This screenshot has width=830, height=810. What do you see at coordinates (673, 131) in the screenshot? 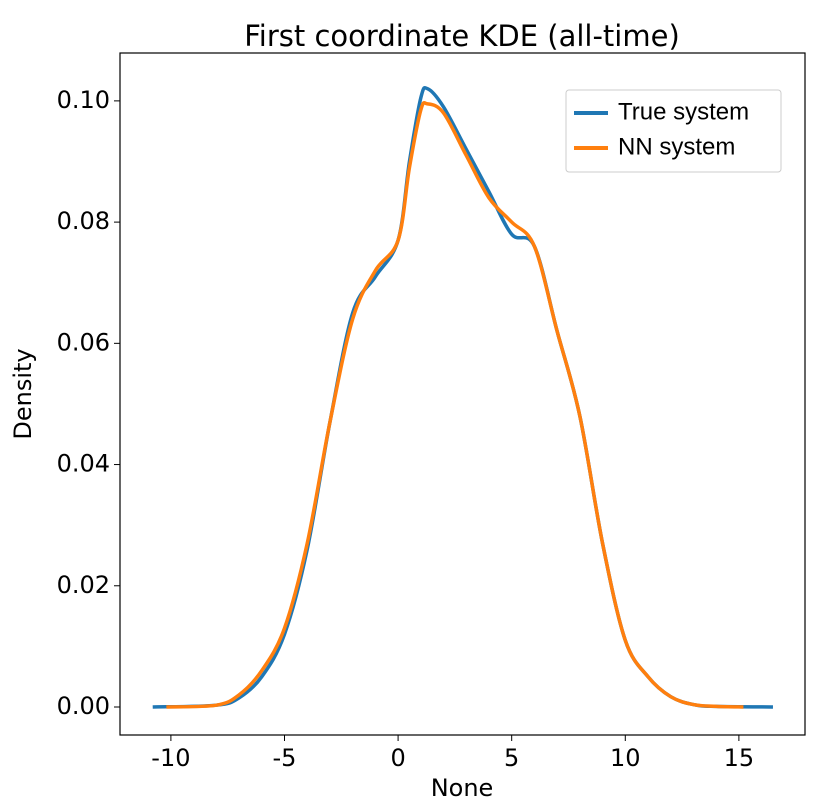
I see `legend-box` at bounding box center [673, 131].